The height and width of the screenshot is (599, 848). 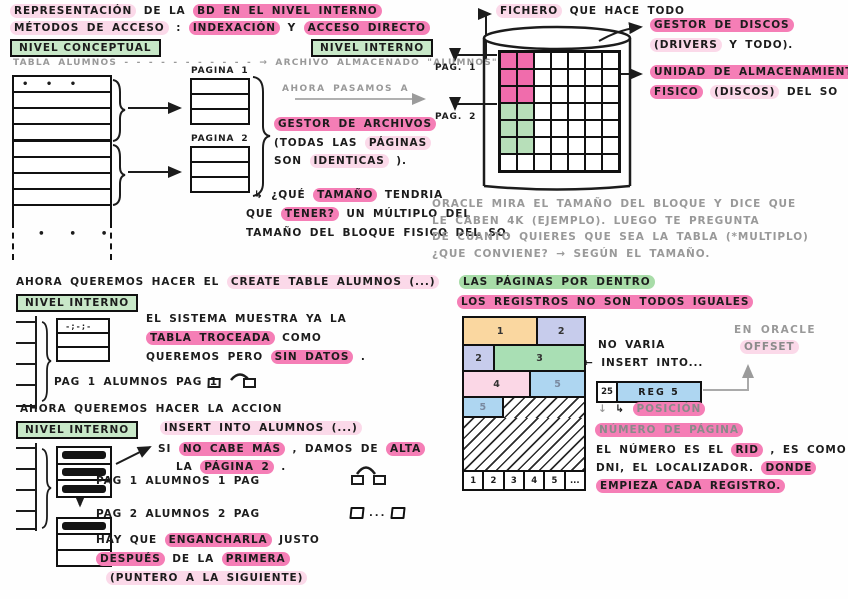 I want to click on nivel-interno-box-3: NIVEL INTERNO, so click(x=77, y=430).